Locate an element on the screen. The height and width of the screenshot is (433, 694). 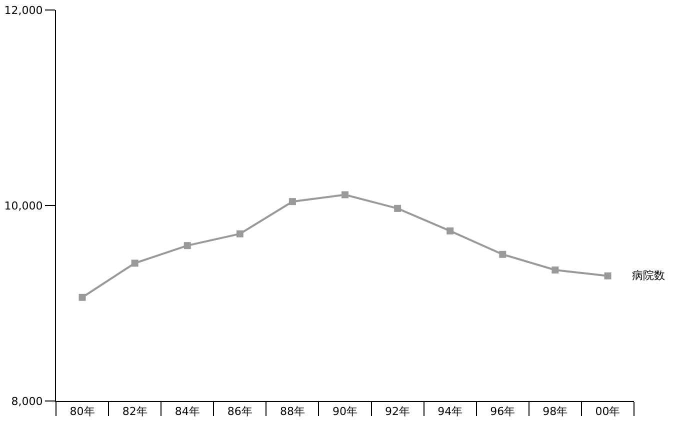
y-tick-label: 10,000 is located at coordinates (23, 205).